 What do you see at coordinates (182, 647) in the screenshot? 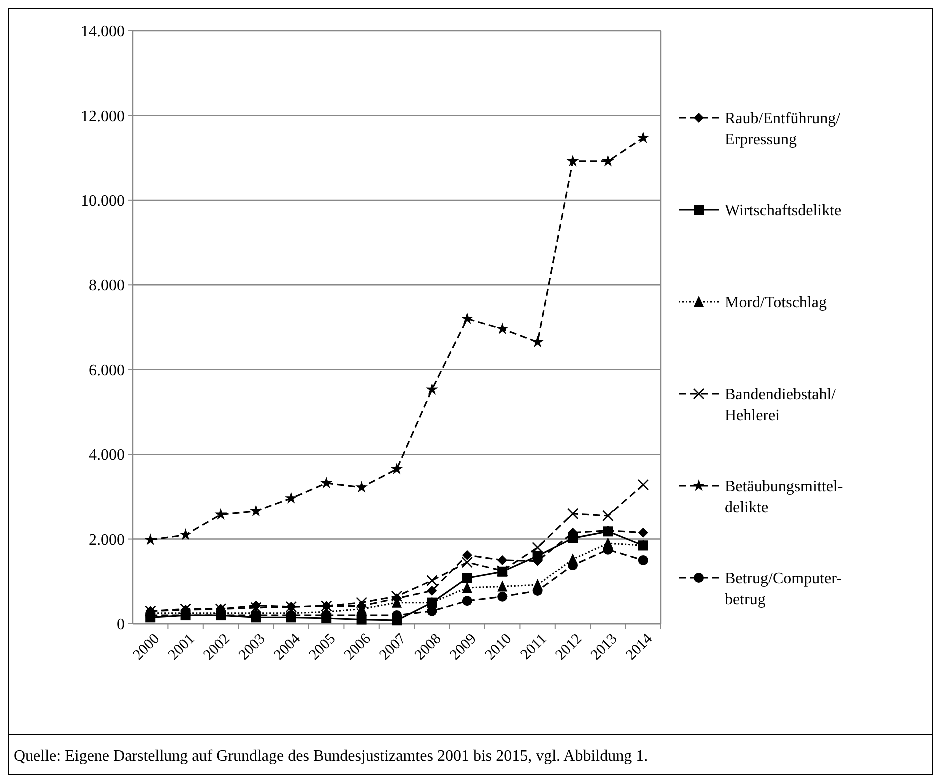
I see `x-tick-label: 2001` at bounding box center [182, 647].